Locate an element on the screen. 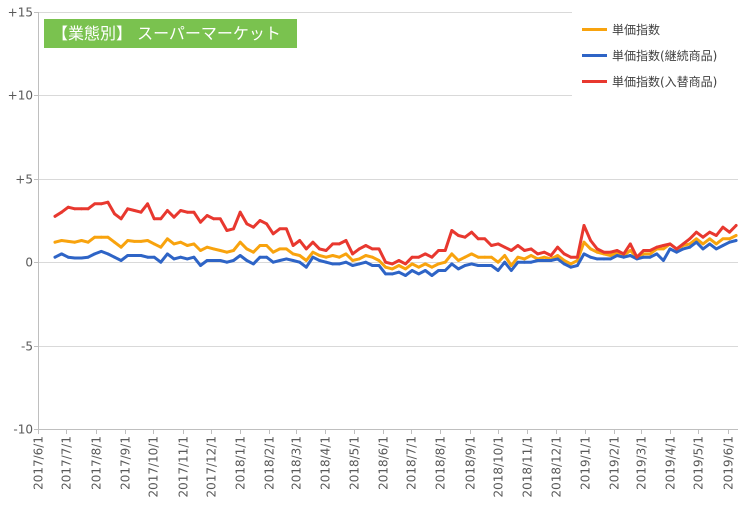  x-tick-label: 2019/2/1 is located at coordinates (615, 463).